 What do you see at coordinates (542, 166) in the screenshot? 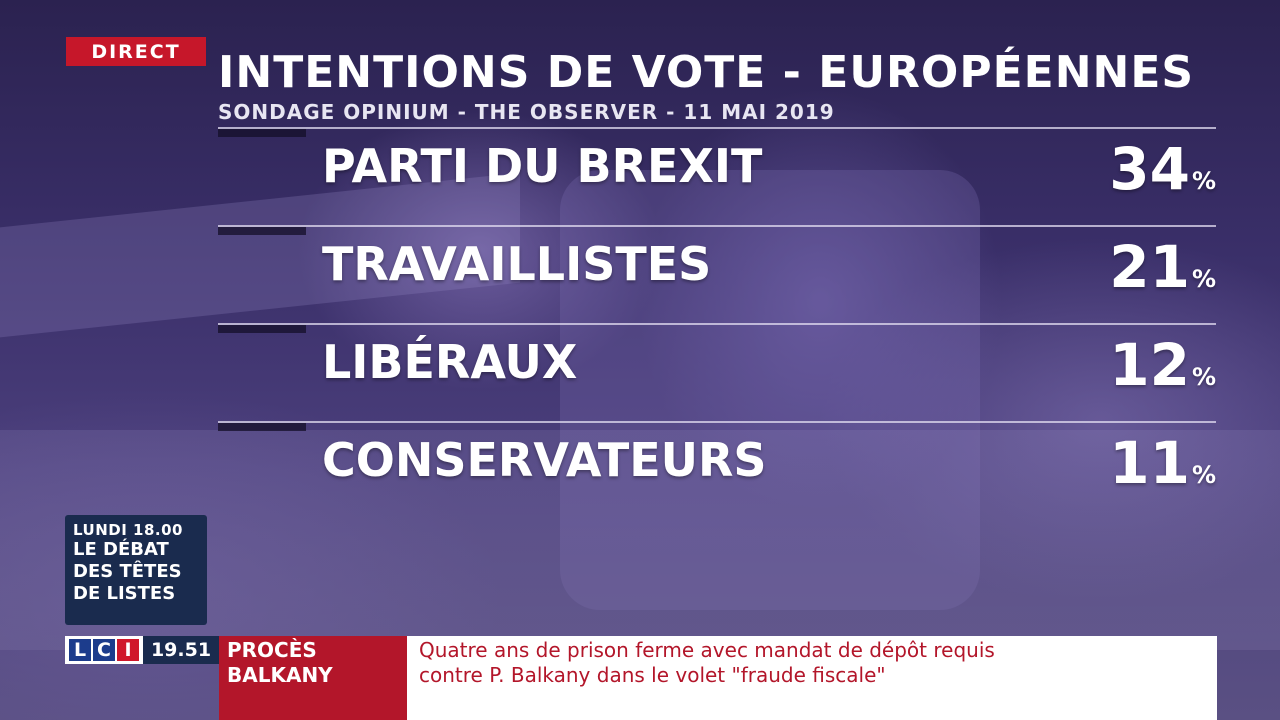
I see `party-name: PARTI DU BREXIT` at bounding box center [542, 166].